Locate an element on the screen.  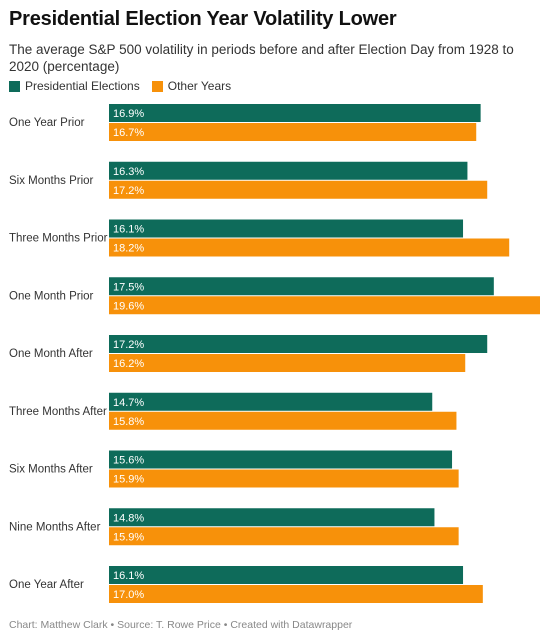
bar-presidential-six-months-prior is located at coordinates (288, 170).